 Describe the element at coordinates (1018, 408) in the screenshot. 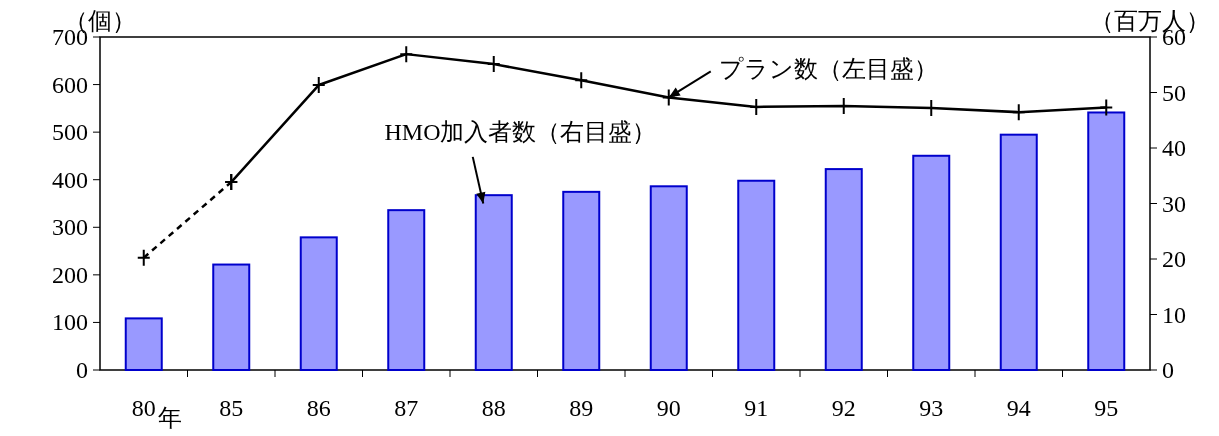

I see `x-tick-label: 94` at that location.